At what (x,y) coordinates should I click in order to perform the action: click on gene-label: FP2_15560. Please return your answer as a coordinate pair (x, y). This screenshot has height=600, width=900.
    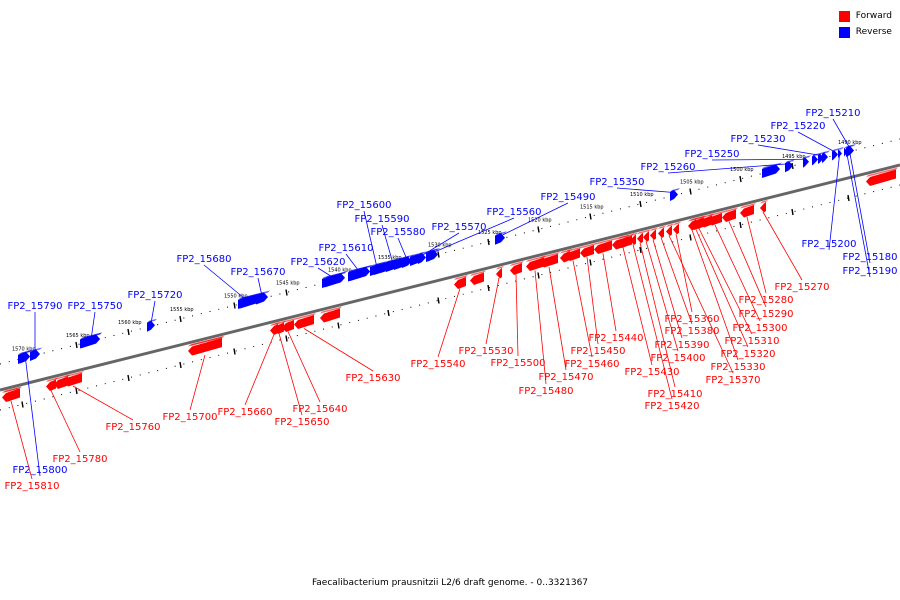
    Looking at the image, I should click on (486, 230).